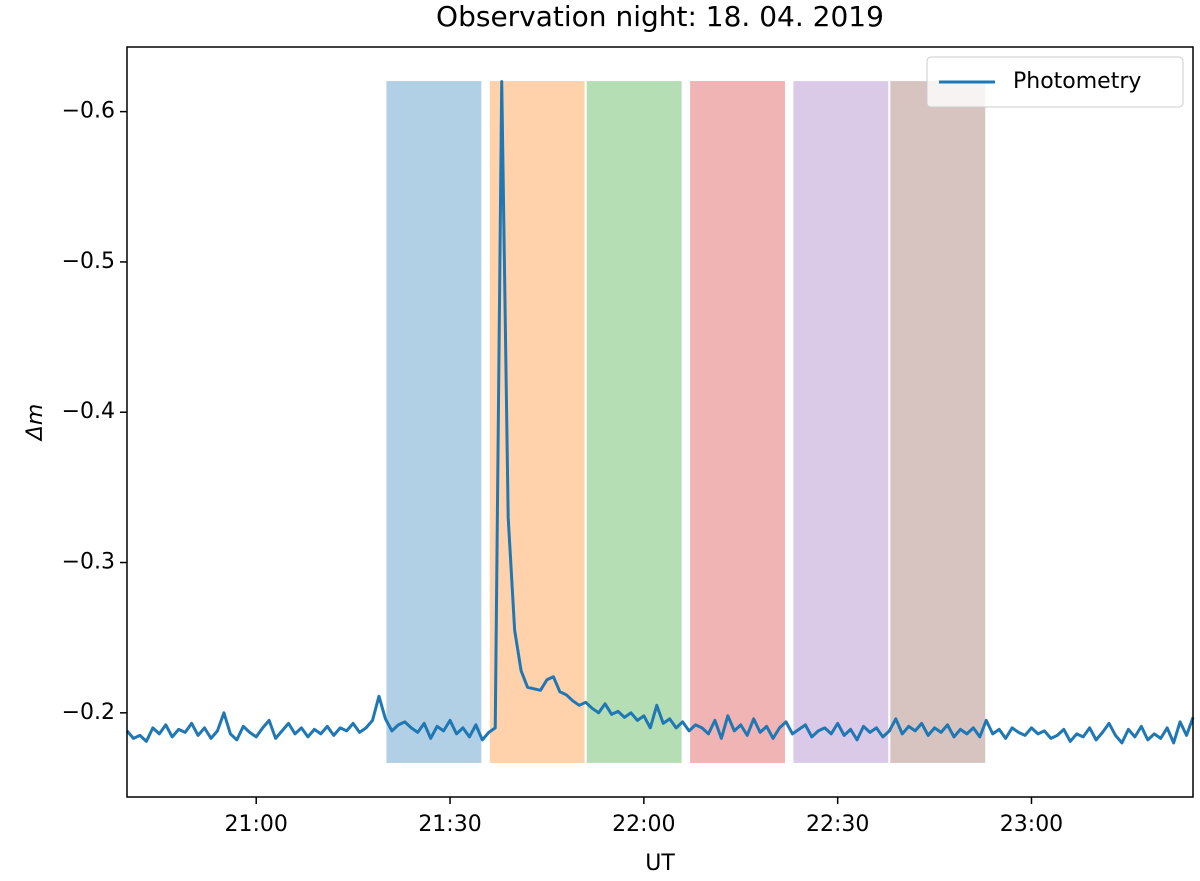  Describe the element at coordinates (1031, 824) in the screenshot. I see `x-tick-label: 23:00` at that location.